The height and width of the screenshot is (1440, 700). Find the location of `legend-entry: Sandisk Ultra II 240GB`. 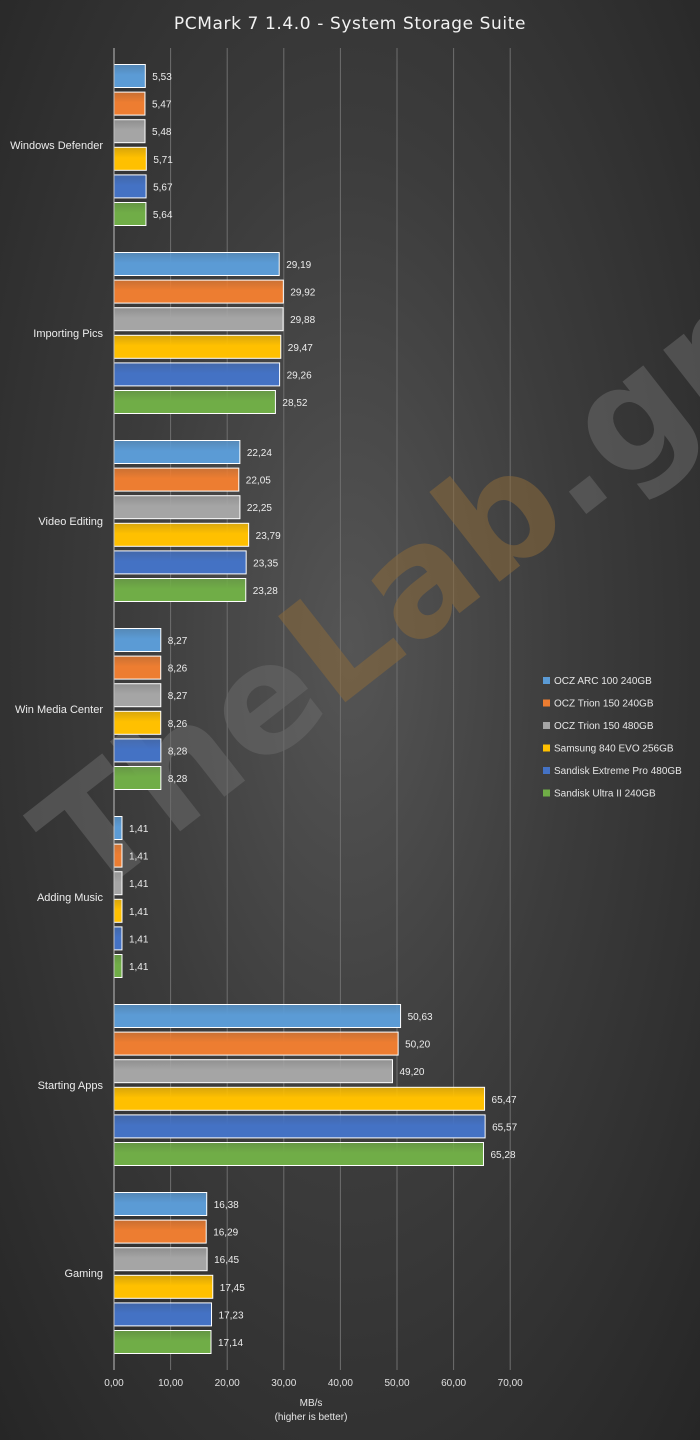

legend-entry: Sandisk Ultra II 240GB is located at coordinates (605, 794).